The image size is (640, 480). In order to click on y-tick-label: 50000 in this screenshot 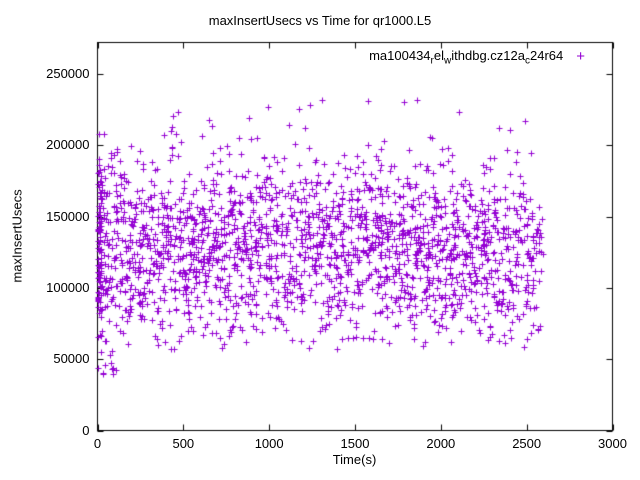, I will do `click(71, 359)`.